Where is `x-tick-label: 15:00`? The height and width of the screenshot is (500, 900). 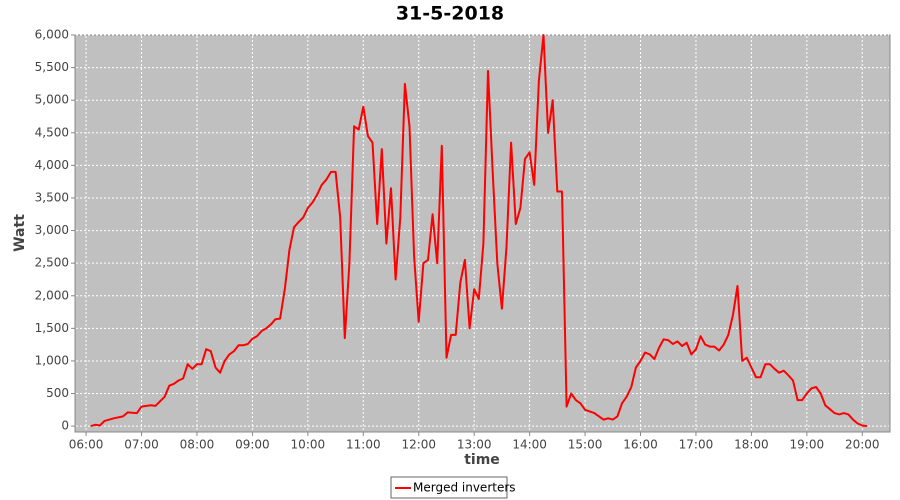
x-tick-label: 15:00 is located at coordinates (585, 445).